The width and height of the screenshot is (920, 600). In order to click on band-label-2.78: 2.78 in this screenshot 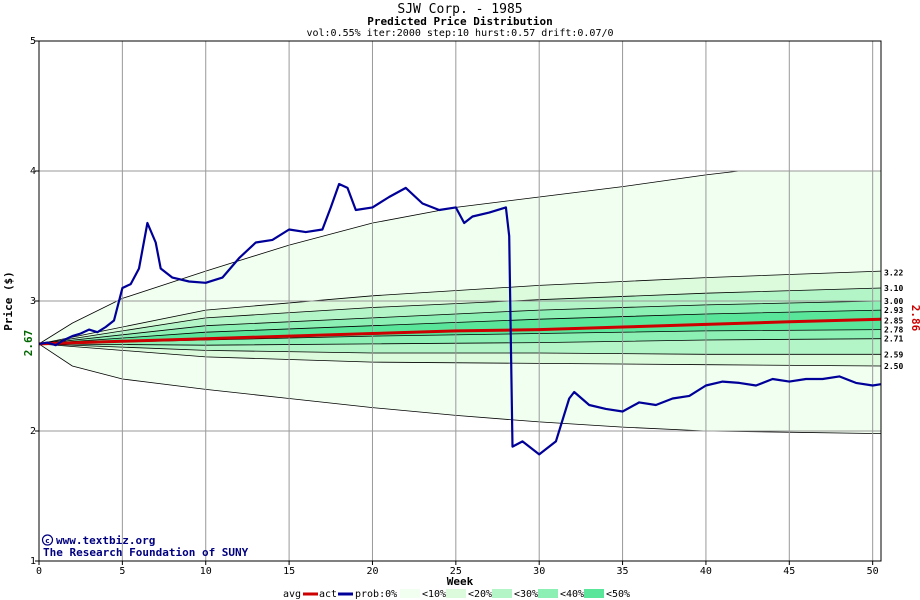, I will do `click(893, 330)`.